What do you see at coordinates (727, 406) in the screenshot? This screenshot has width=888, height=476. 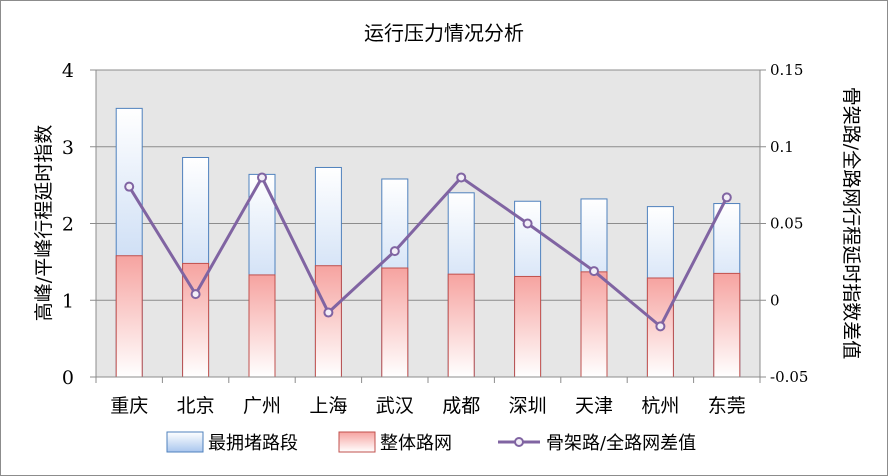 I see `x-tick-label: 东莞` at bounding box center [727, 406].